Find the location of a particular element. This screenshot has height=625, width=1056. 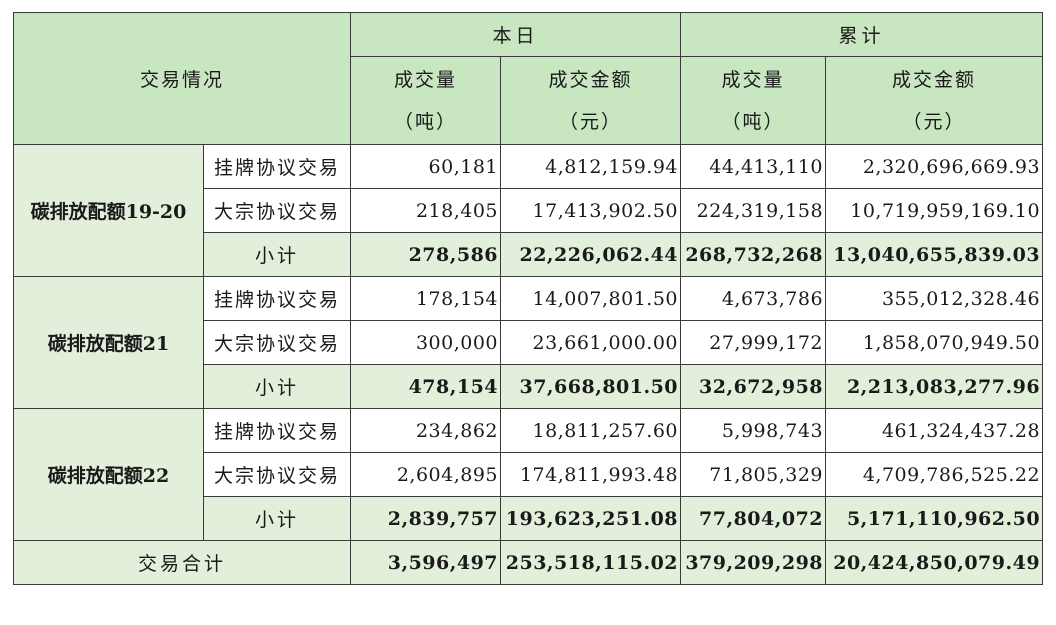

header-row-2: 成交量 （吨） 成交金额 （元） 成交量 （吨） 成交金额 （元） is located at coordinates (529, 100).